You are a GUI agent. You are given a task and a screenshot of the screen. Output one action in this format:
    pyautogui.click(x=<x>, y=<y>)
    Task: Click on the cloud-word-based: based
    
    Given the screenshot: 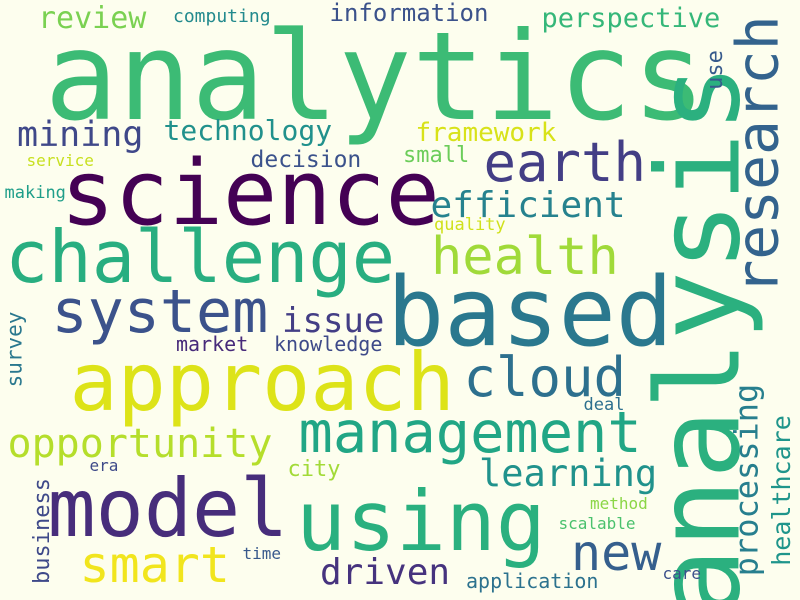 What is the action you would take?
    pyautogui.click(x=530, y=312)
    